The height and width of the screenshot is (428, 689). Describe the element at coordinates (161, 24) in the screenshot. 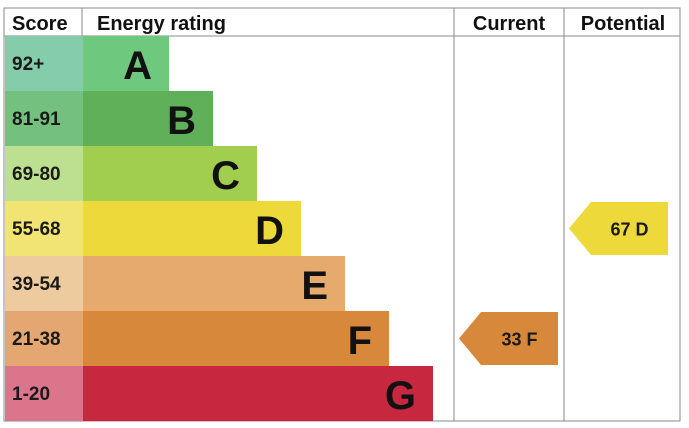

I see `energy-rating-header: Energy rating` at that location.